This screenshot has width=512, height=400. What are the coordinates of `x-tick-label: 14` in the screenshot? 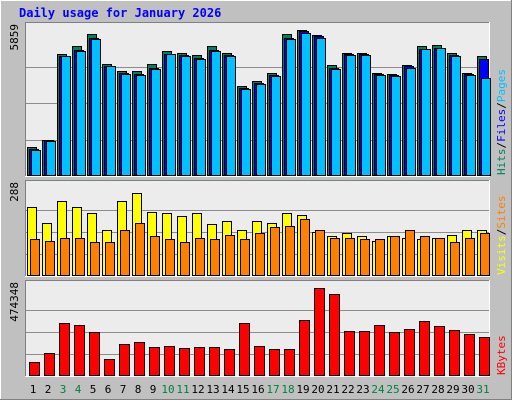 It's located at (228, 389).